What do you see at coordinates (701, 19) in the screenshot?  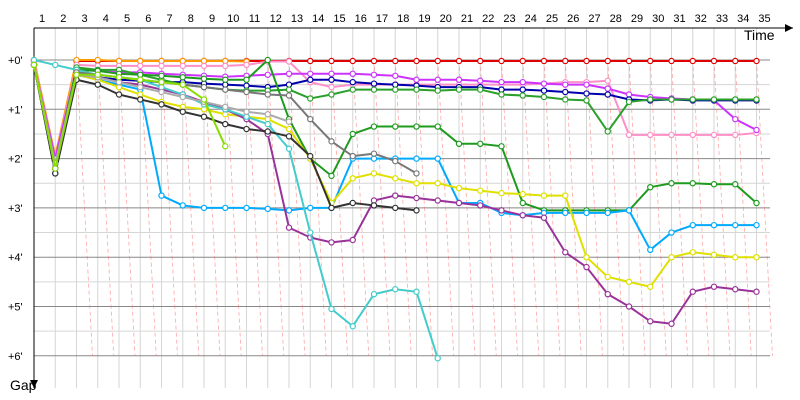 I see `x-tick-label: 32` at bounding box center [701, 19].